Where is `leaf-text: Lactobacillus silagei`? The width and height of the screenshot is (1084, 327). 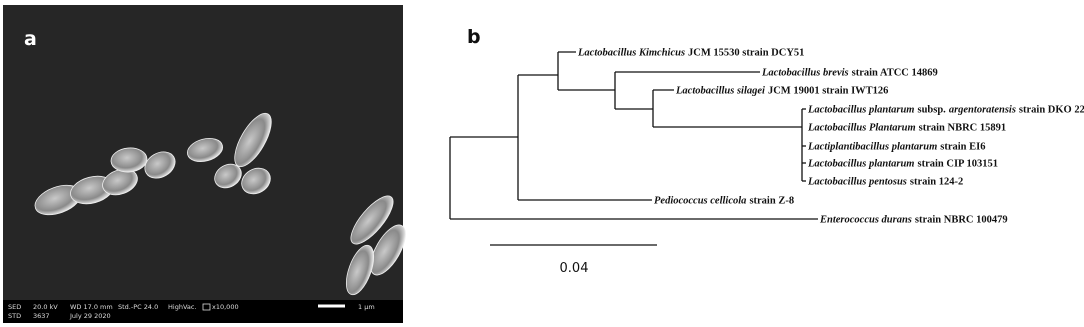 leaf-text: Lactobacillus silagei is located at coordinates (720, 91).